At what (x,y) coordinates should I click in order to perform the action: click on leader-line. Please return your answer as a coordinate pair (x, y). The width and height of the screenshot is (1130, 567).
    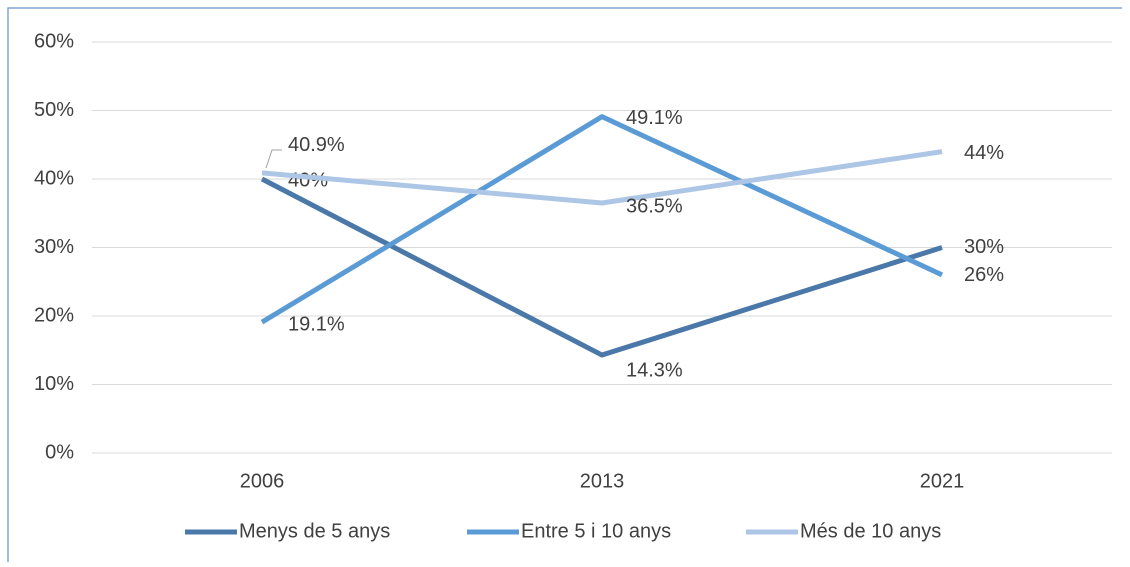
    Looking at the image, I should click on (273, 159).